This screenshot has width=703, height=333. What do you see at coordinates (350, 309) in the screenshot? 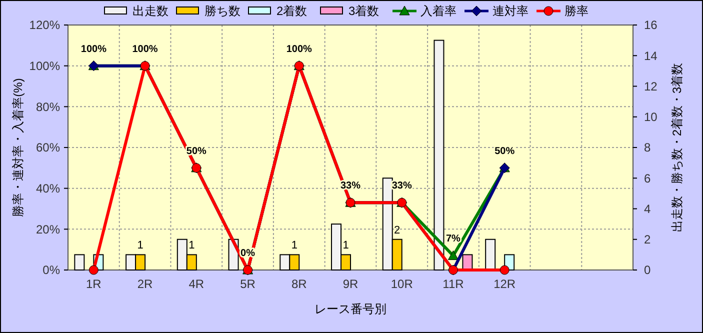
I see `x-axis-title: レース番号別` at bounding box center [350, 309].